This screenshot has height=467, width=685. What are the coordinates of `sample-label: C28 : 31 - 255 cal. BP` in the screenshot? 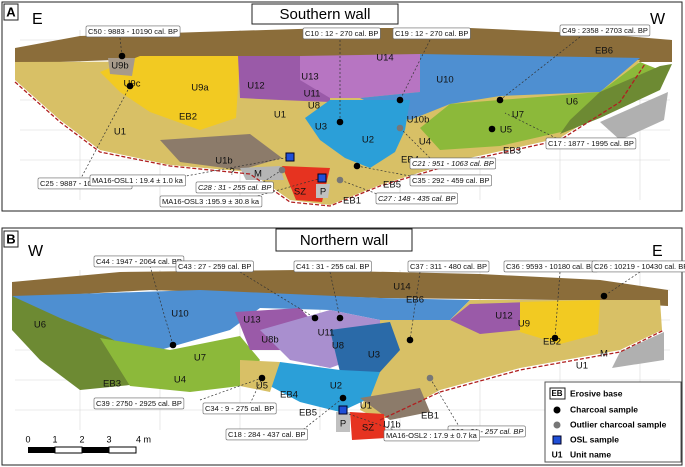 It's located at (234, 187).